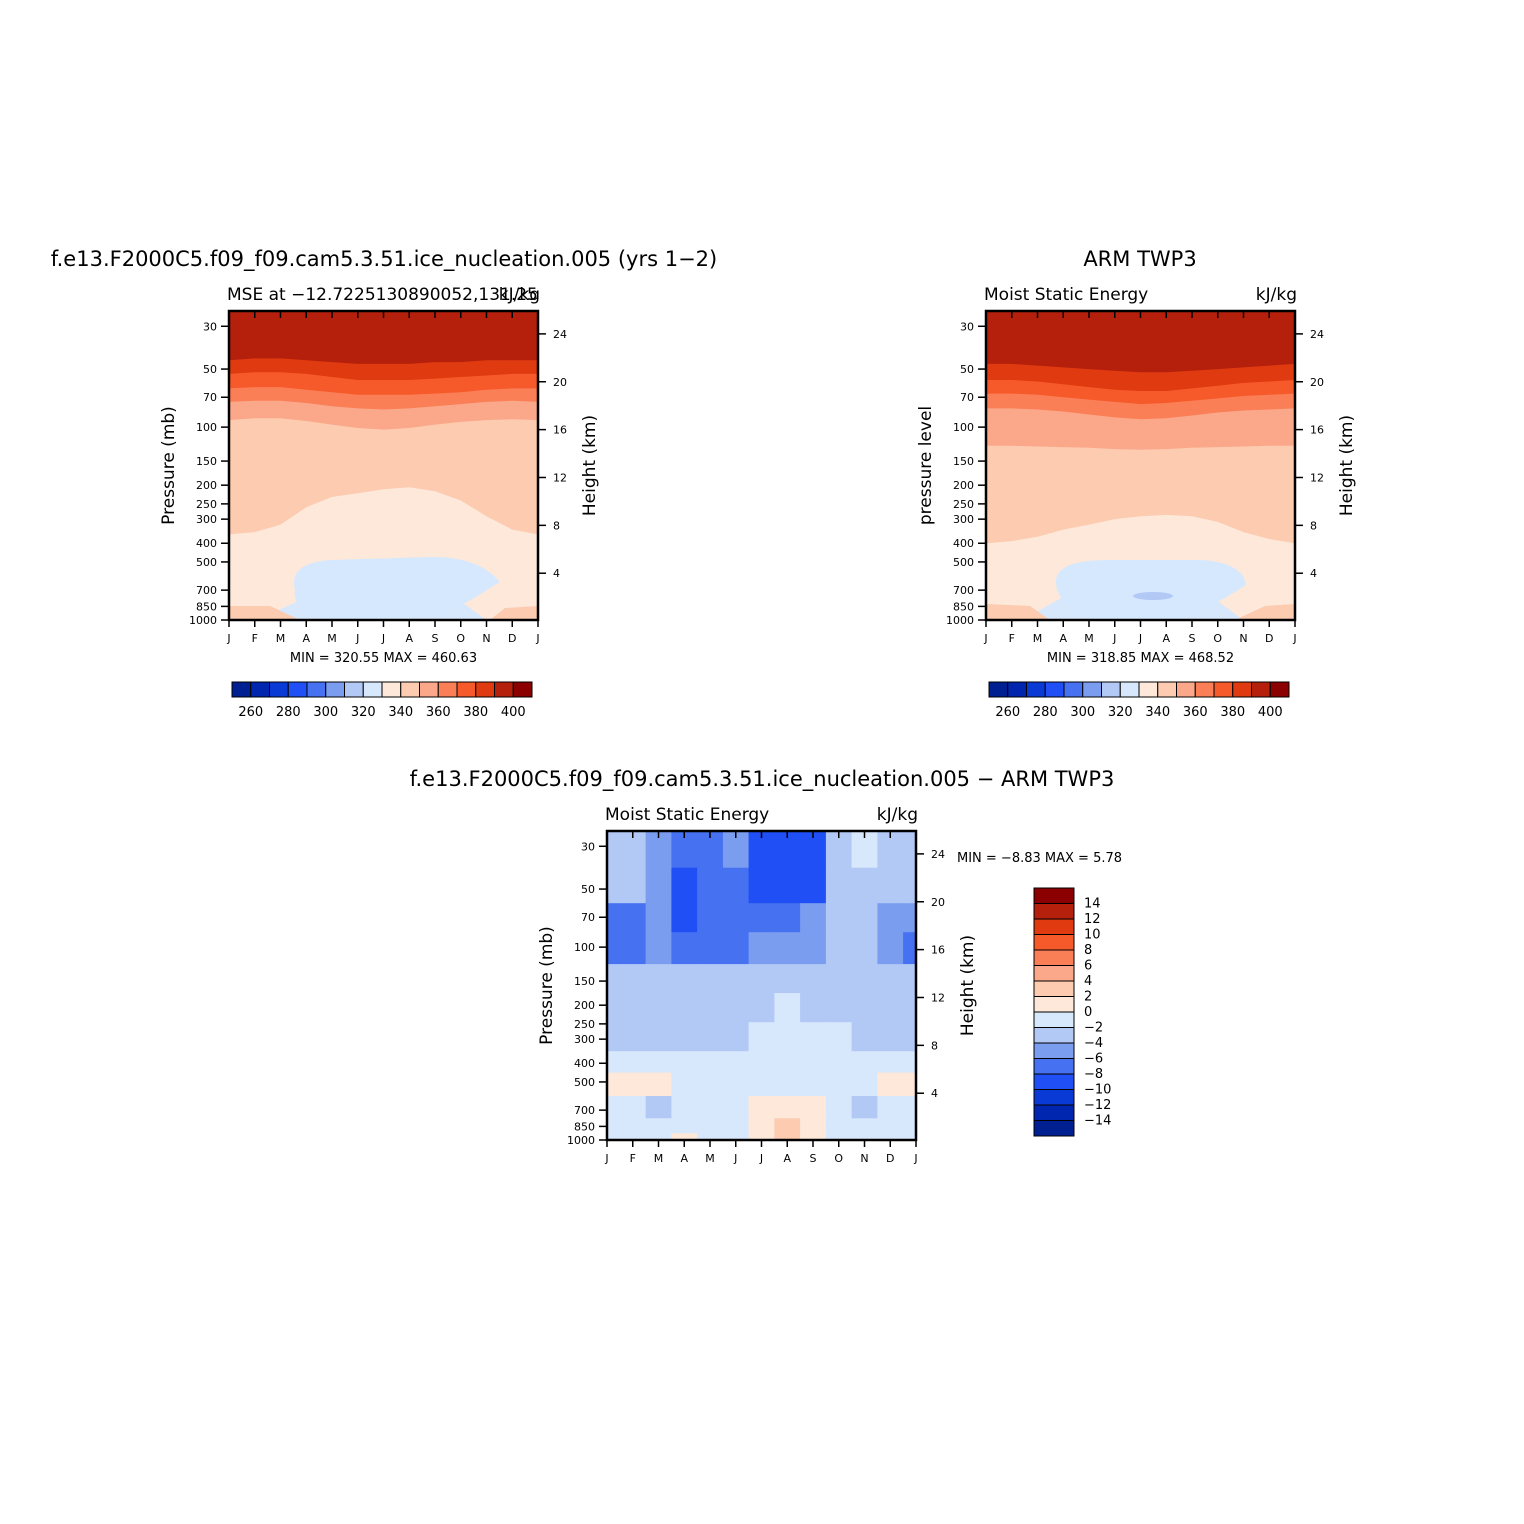 The height and width of the screenshot is (1524, 1524). What do you see at coordinates (206, 461) in the screenshot?
I see `y-tick-label: 150` at bounding box center [206, 461].